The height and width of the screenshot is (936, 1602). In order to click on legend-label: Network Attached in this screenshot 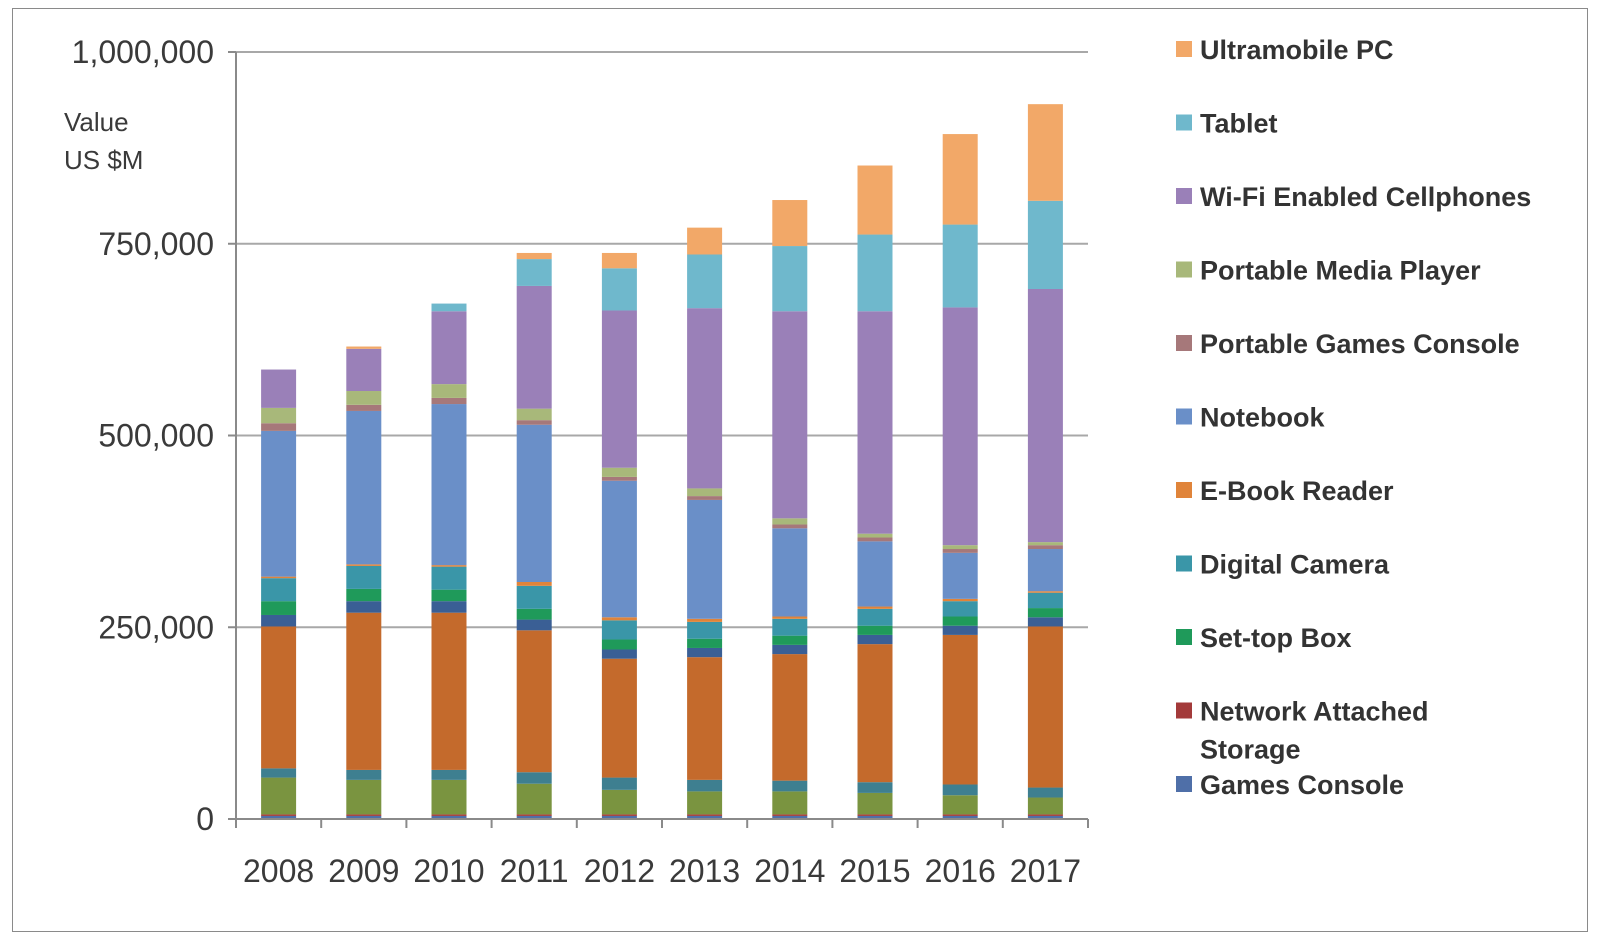, I will do `click(1314, 712)`.